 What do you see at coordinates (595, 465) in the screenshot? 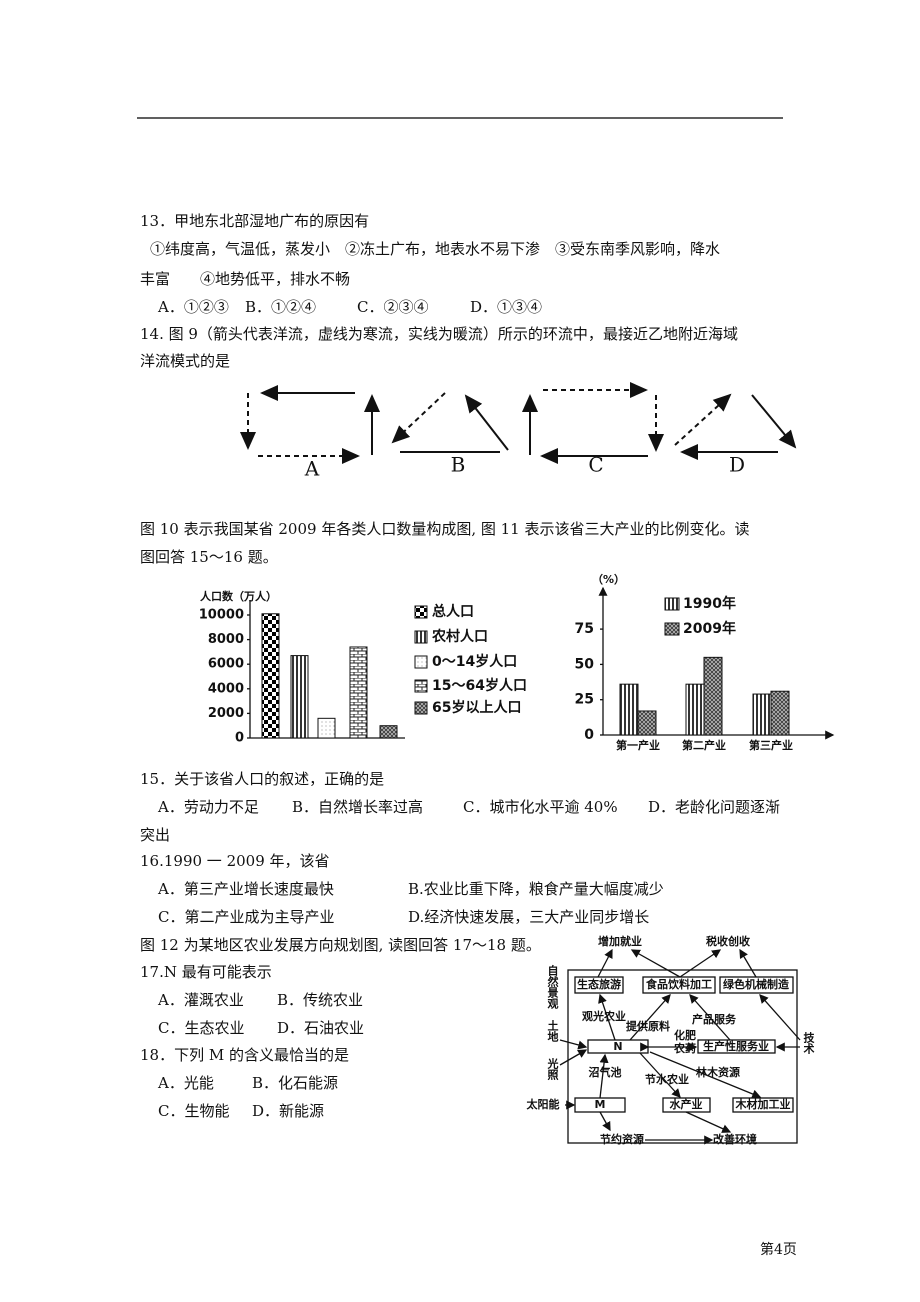
I see `figure-label: C` at bounding box center [595, 465].